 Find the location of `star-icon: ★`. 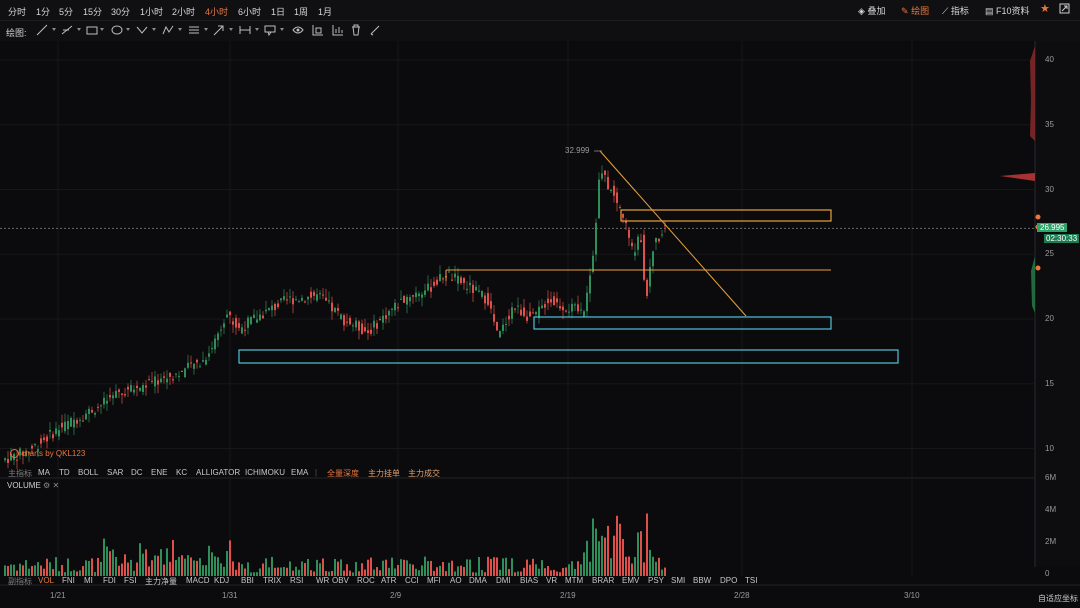

star-icon: ★ is located at coordinates (1045, 9).